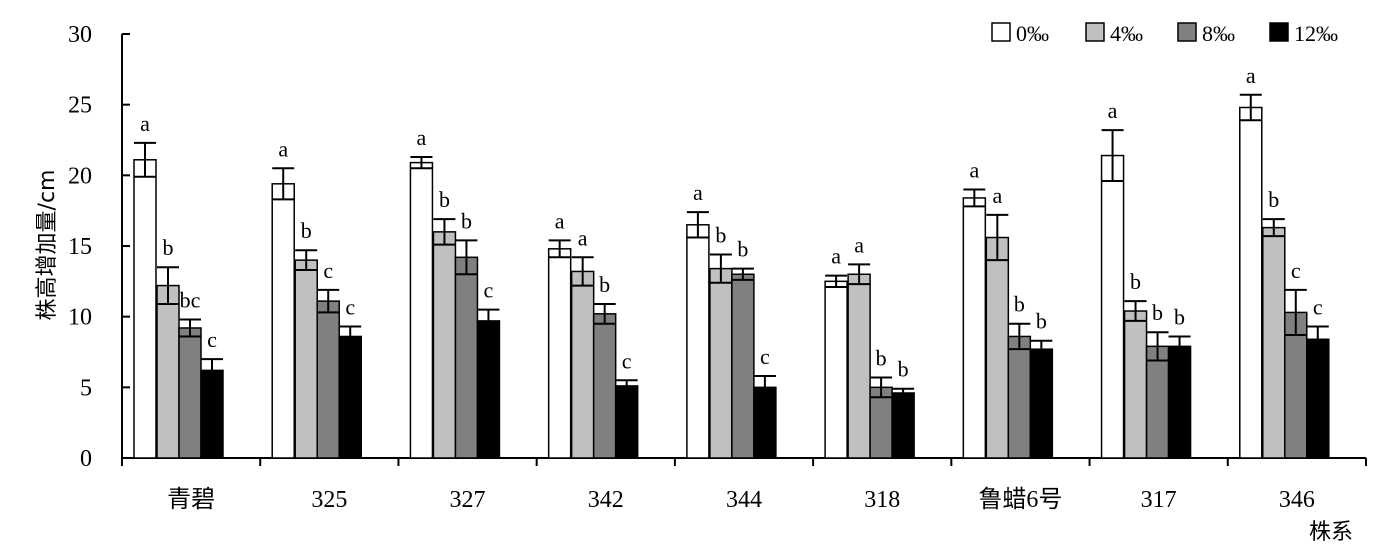  Describe the element at coordinates (1331, 532) in the screenshot. I see `x-axis-title: 株系` at that location.